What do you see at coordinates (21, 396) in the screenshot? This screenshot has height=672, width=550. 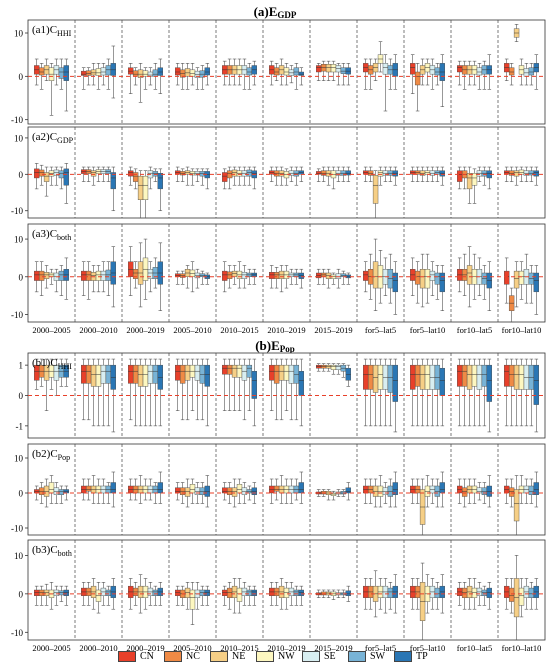 I see `y-tick-label: 0` at bounding box center [21, 396].